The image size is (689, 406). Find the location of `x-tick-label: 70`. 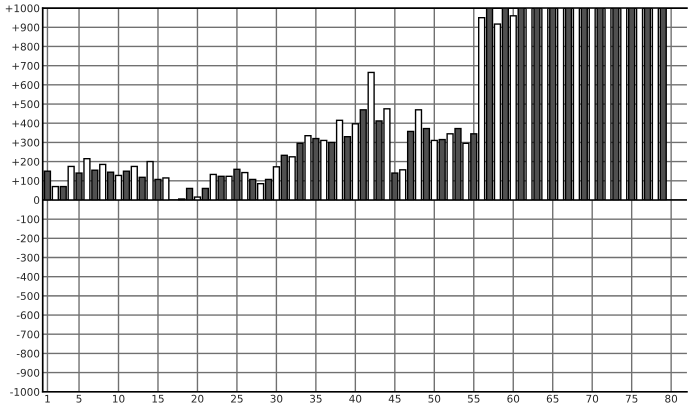

x-tick-label: 70 is located at coordinates (592, 398).